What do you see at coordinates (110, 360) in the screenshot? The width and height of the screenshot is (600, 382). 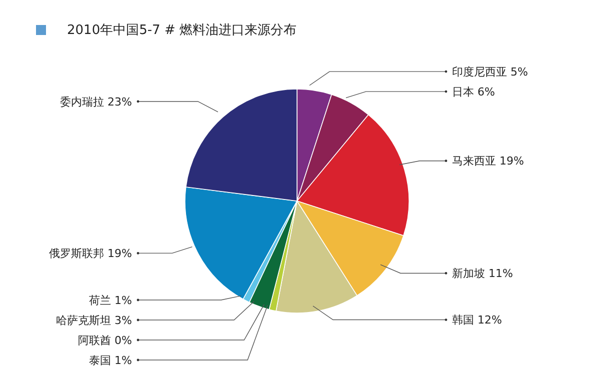 I see `slice-label: 泰国 1%` at bounding box center [110, 360].